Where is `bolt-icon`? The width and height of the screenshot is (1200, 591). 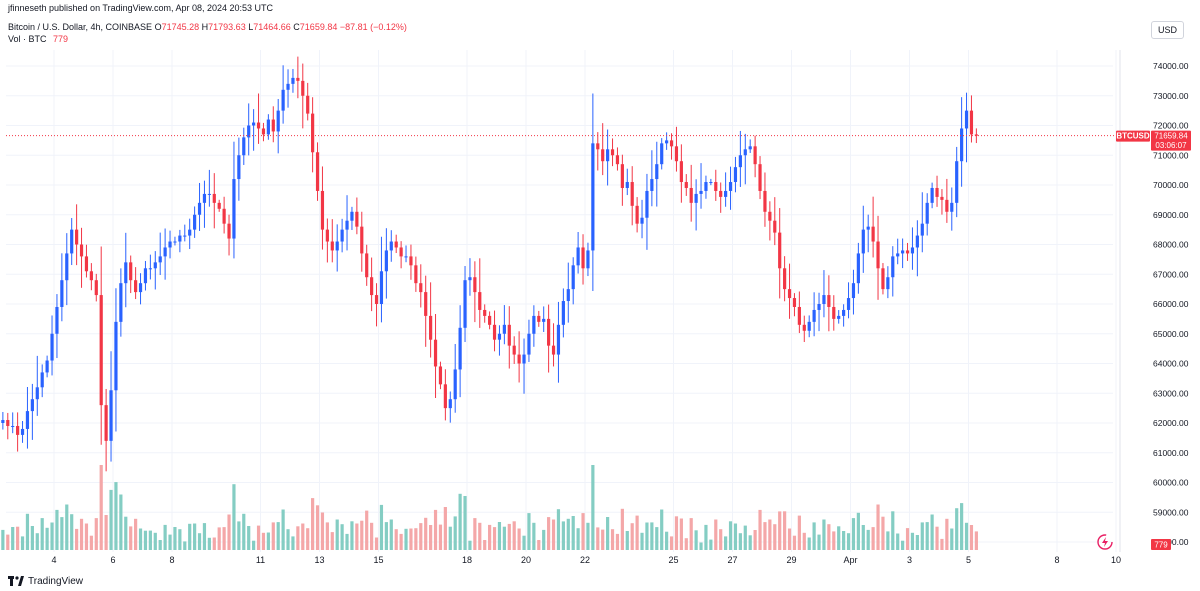
bolt-icon is located at coordinates (1105, 542).